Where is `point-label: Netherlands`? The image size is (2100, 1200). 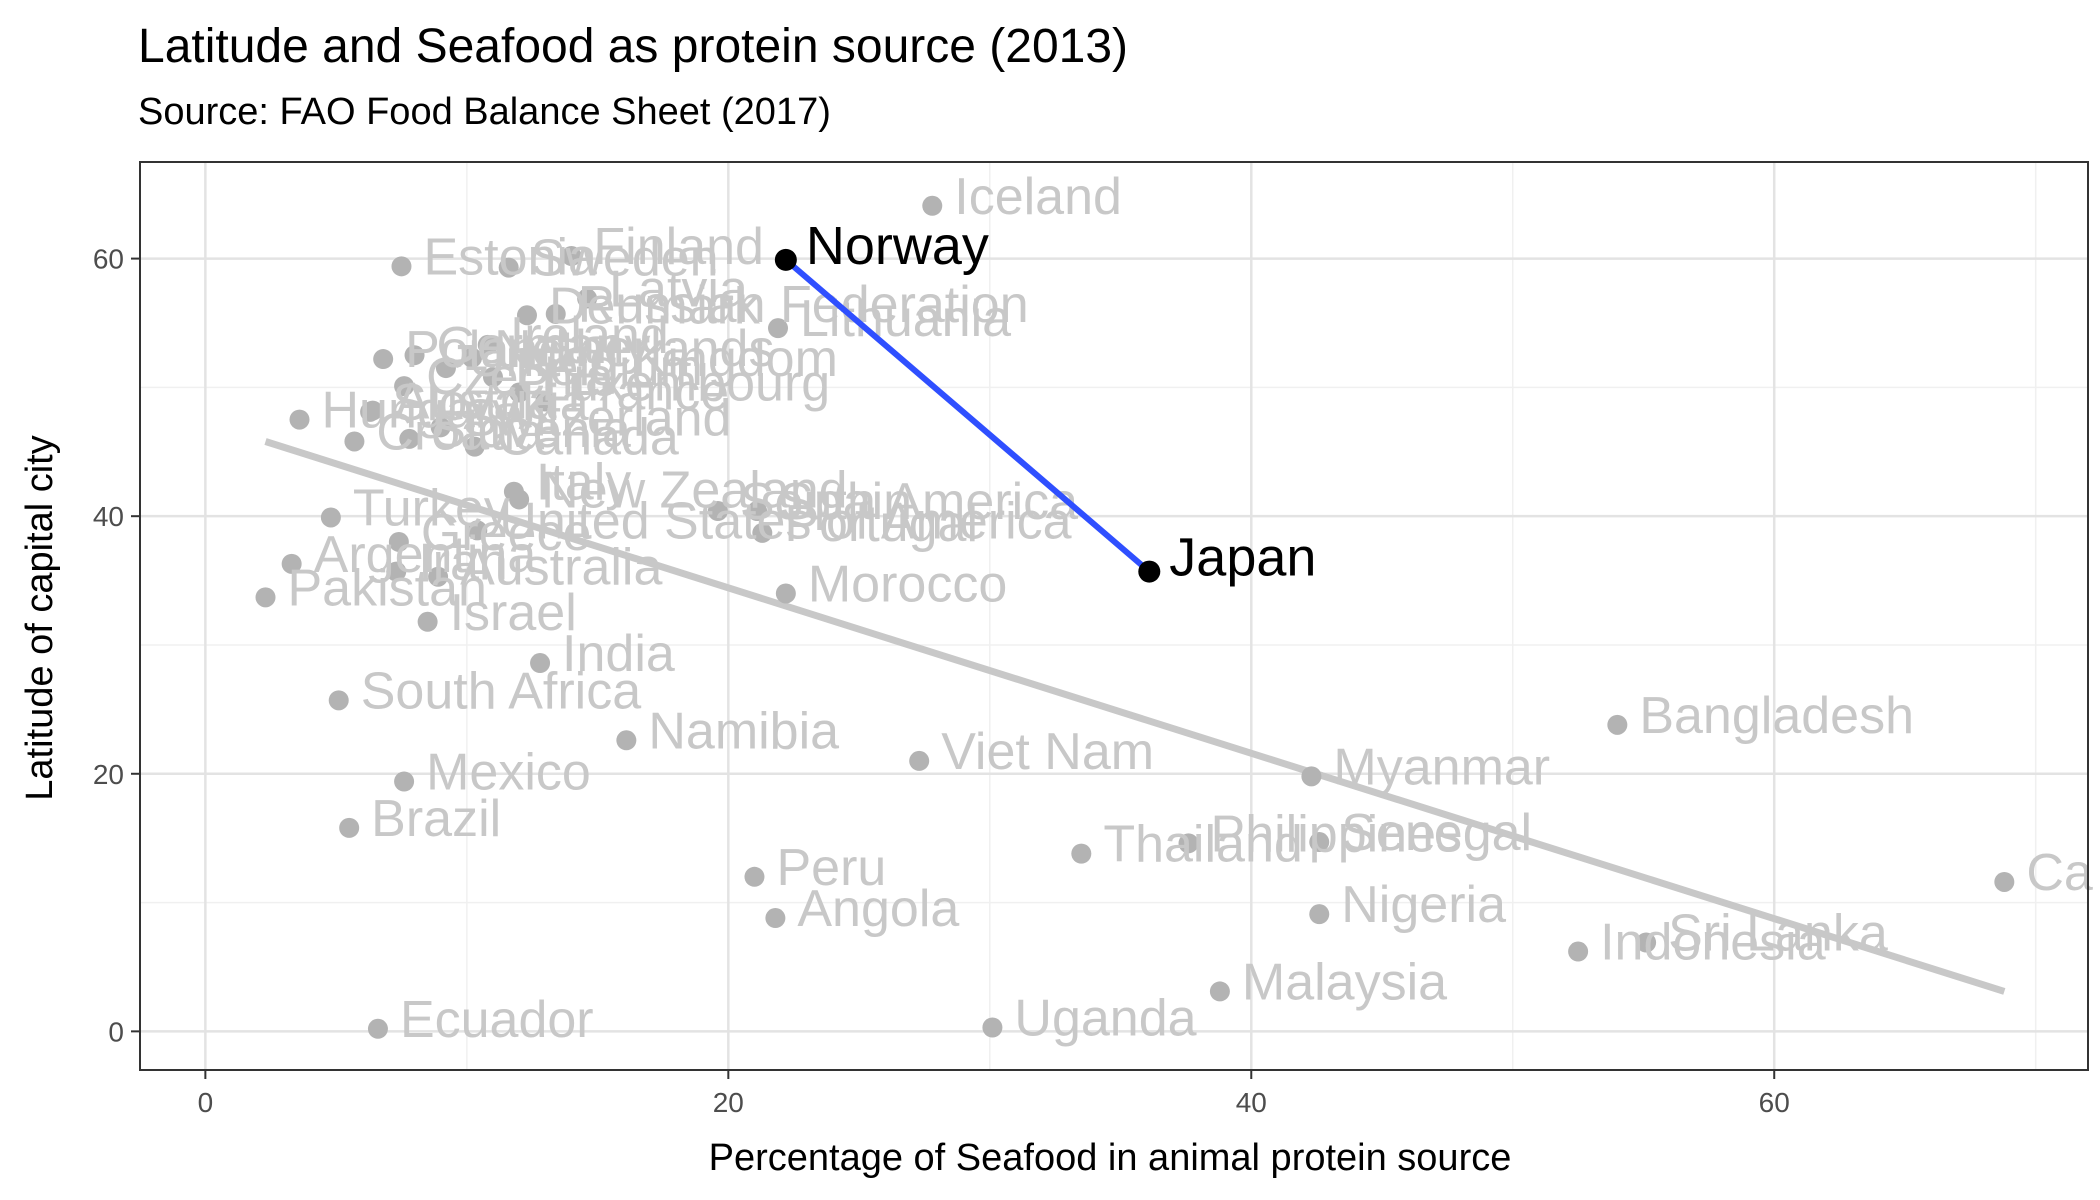
point-label: Netherlands is located at coordinates (634, 349).